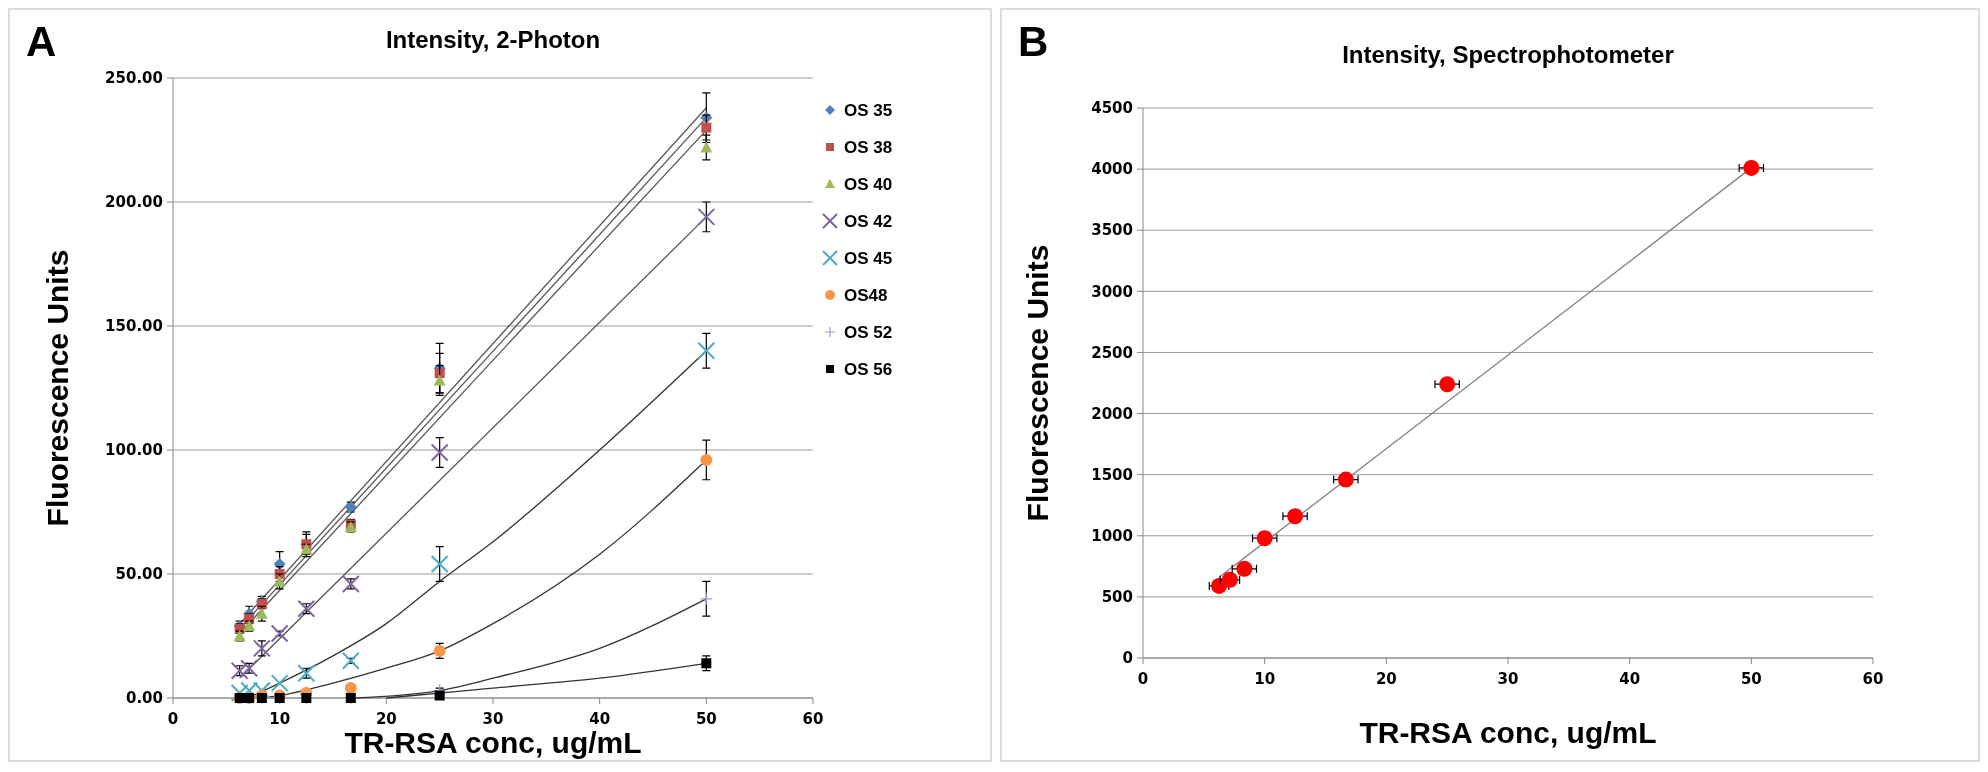  What do you see at coordinates (1112, 474) in the screenshot?
I see `y-tick-label: 1500` at bounding box center [1112, 474].